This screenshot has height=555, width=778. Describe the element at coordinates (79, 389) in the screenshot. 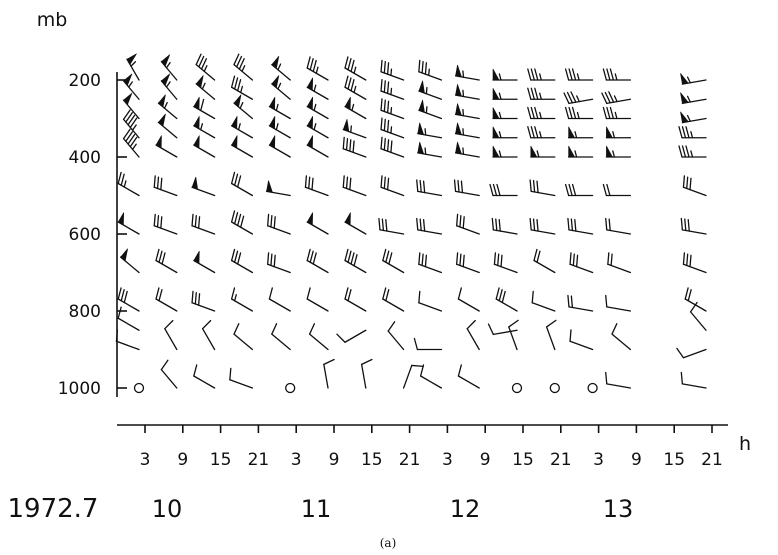

I see `y-tick-label: 1000` at that location.